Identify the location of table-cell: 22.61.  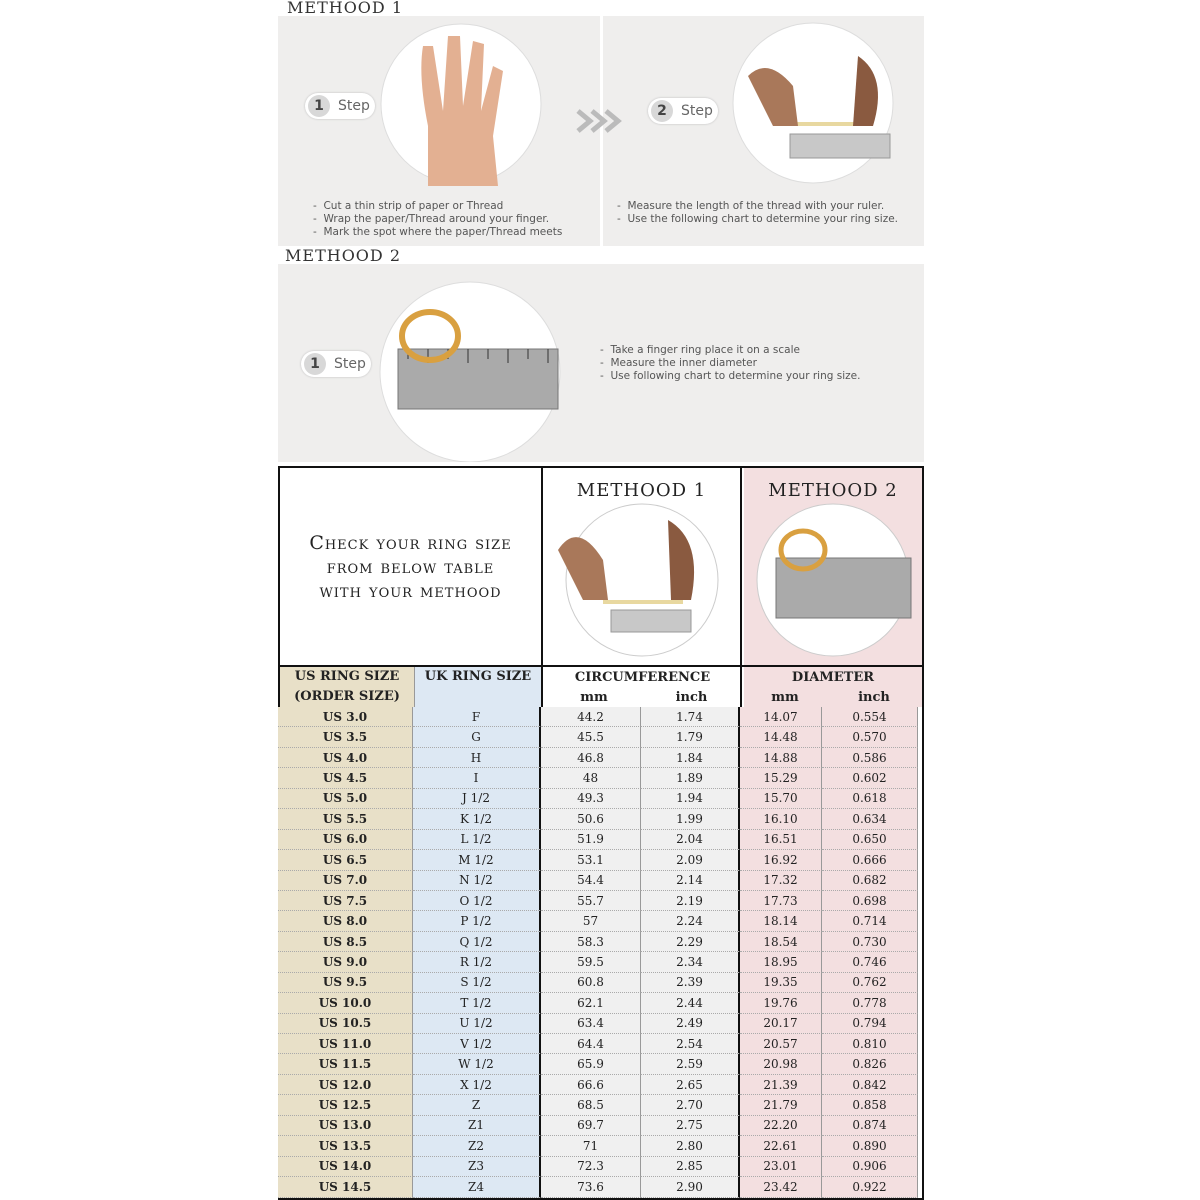
(781, 1146).